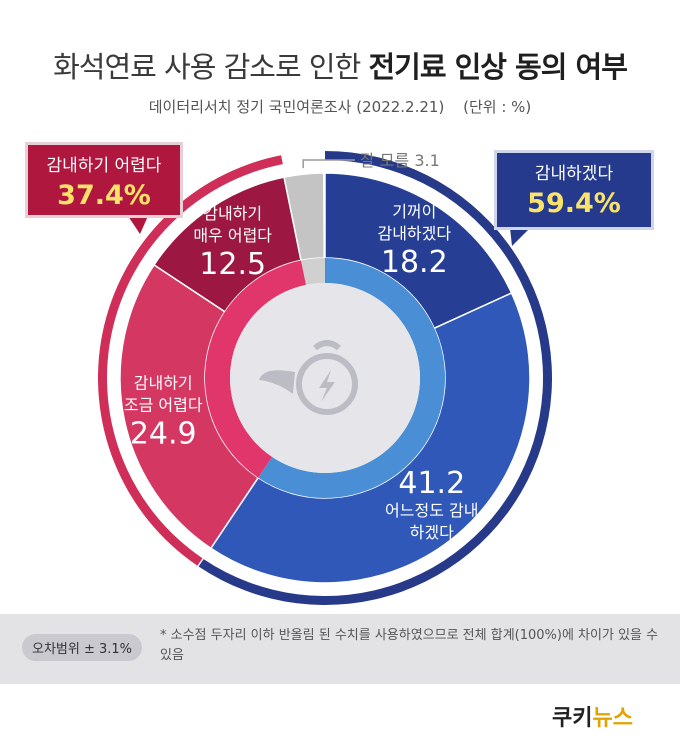  What do you see at coordinates (572, 718) in the screenshot?
I see `logo-main: 쿠키` at bounding box center [572, 718].